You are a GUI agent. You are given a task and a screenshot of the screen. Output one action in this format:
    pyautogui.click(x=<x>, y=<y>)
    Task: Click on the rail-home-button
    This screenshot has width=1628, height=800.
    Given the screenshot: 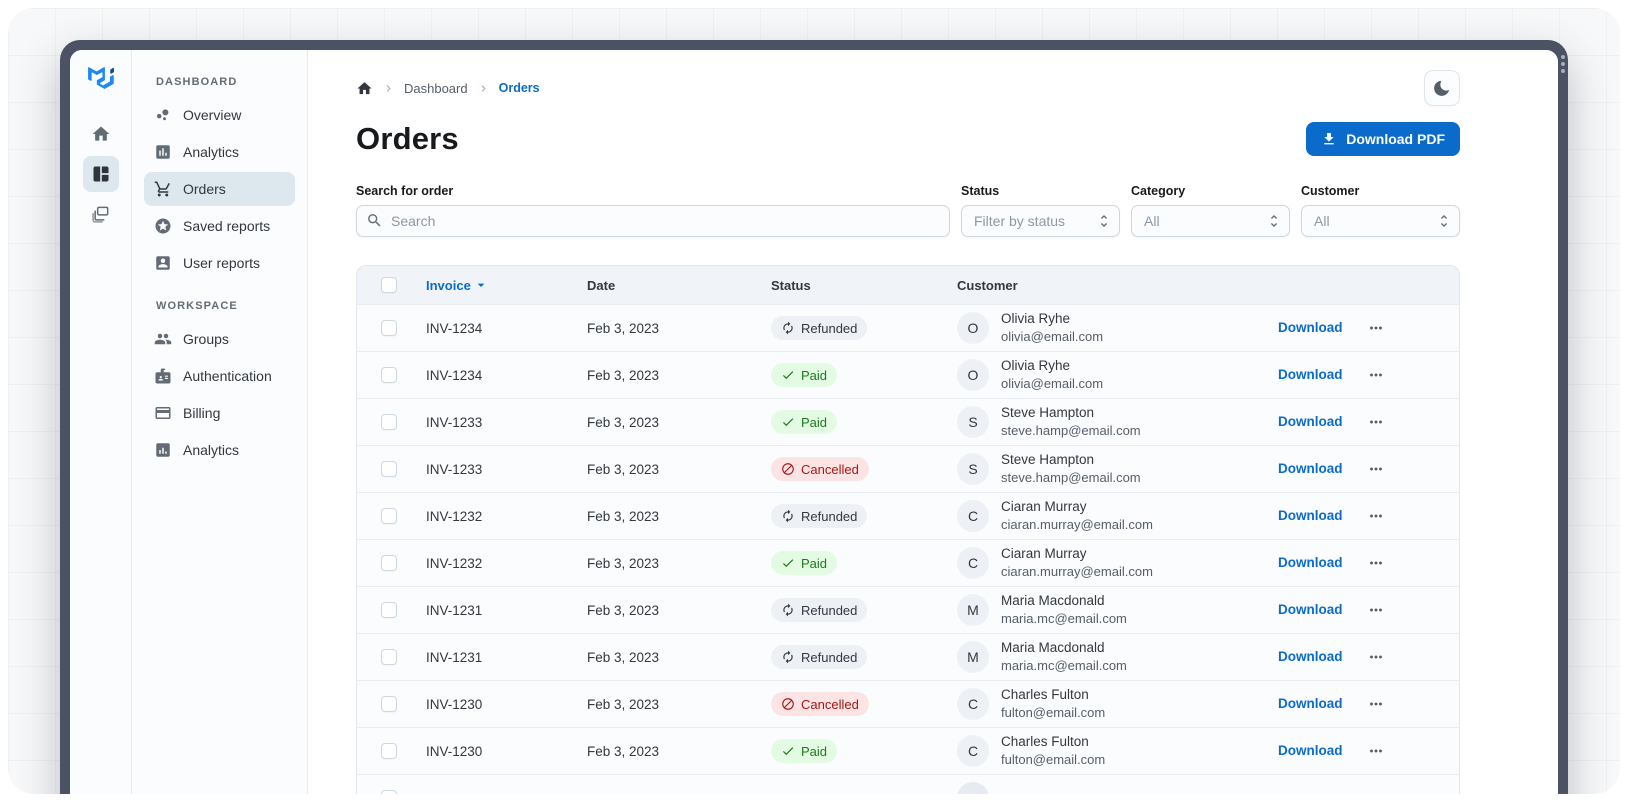 What is the action you would take?
    pyautogui.click(x=101, y=134)
    